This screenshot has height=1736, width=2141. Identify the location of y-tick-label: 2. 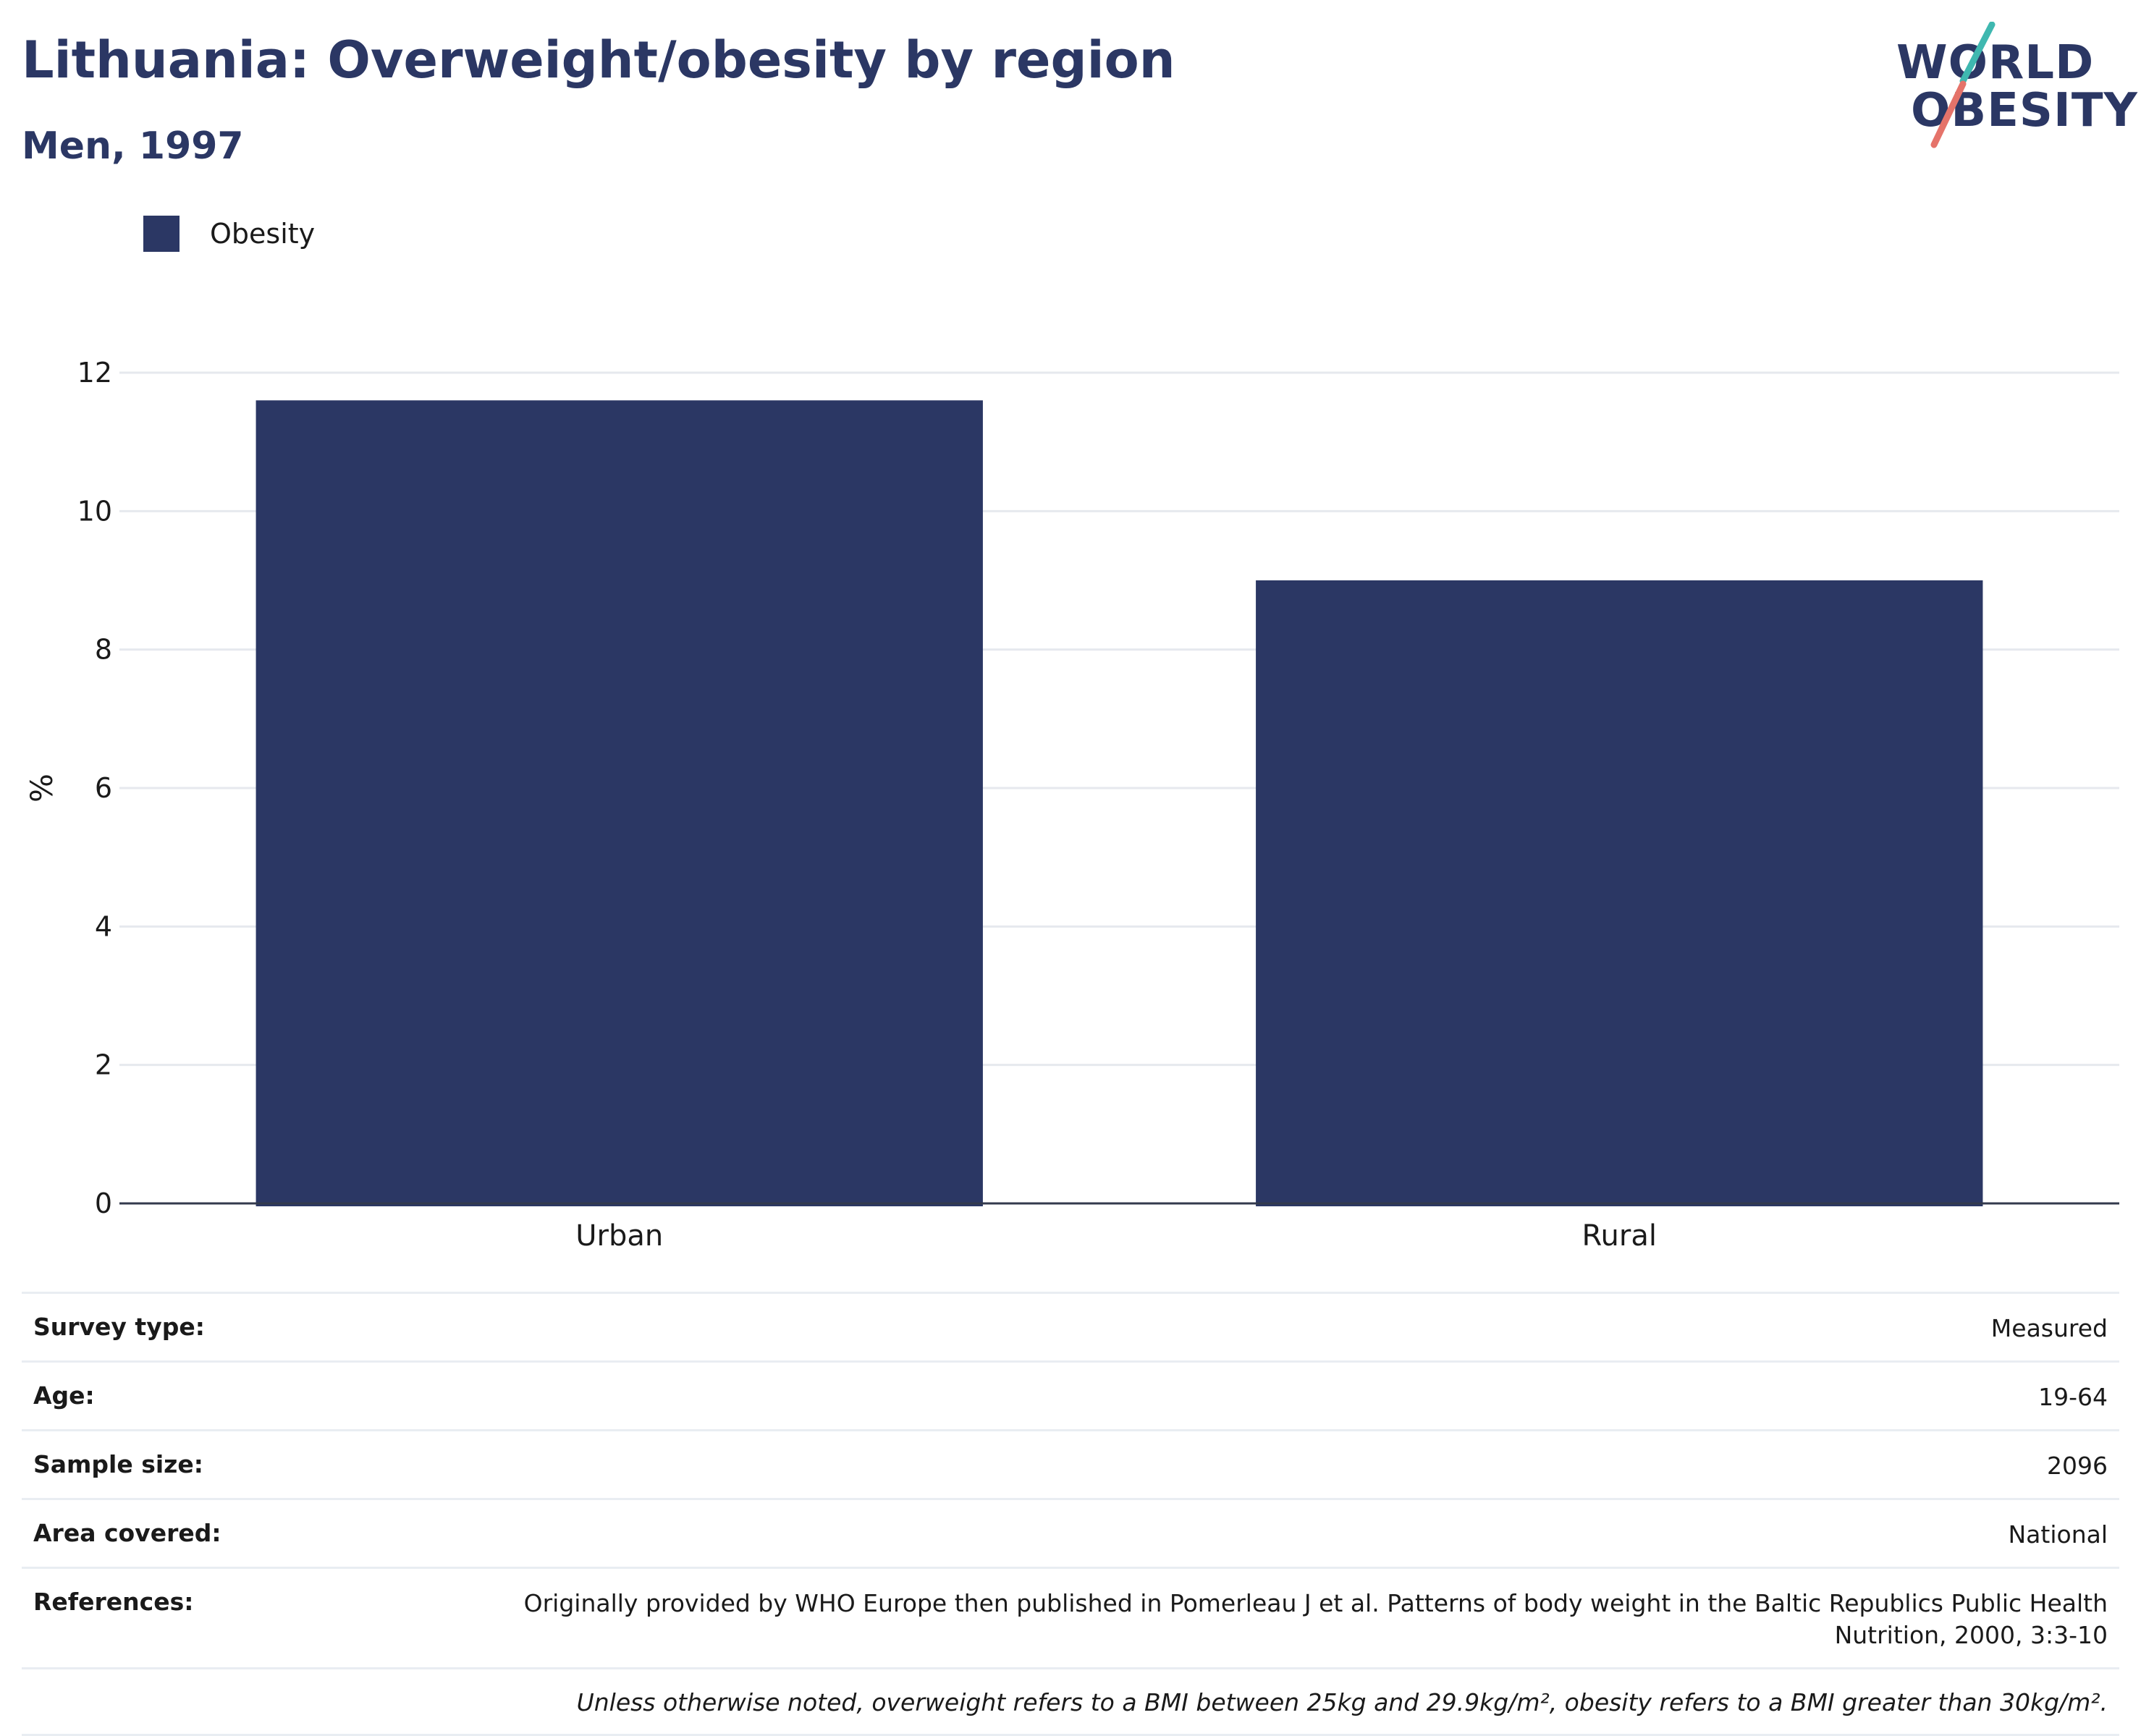
(103, 1065).